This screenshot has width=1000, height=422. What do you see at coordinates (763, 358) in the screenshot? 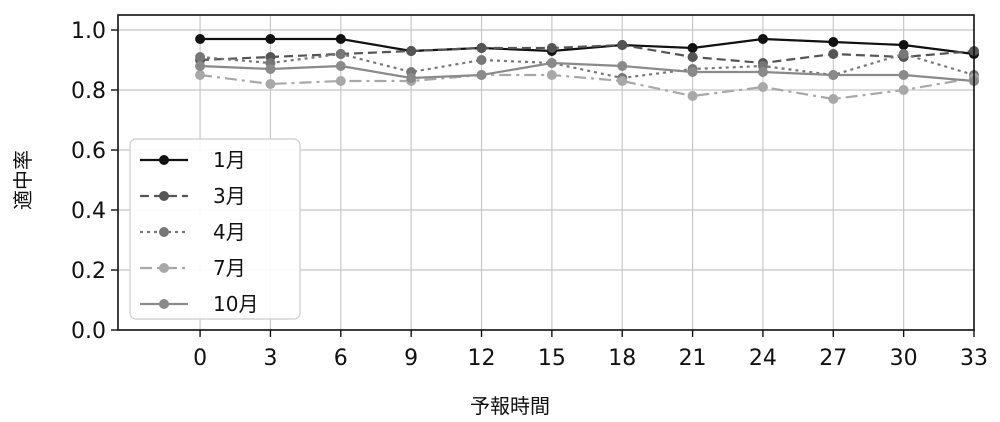
I see `x-tick-label: 24` at bounding box center [763, 358].